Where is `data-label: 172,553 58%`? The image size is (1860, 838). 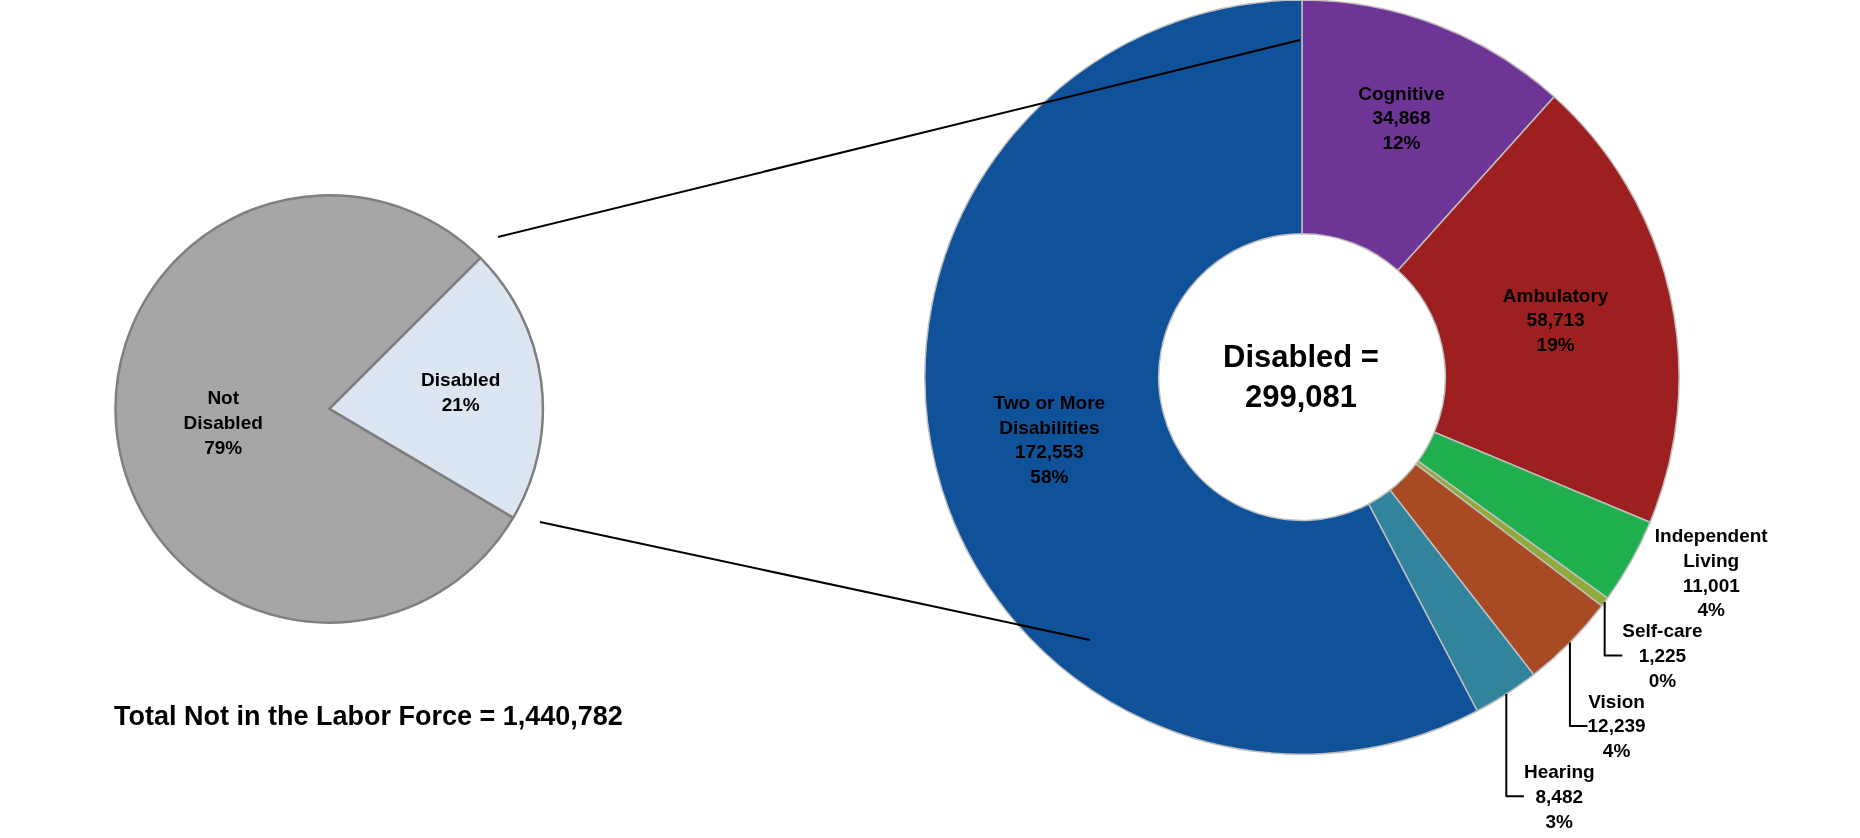 data-label: 172,553 58% is located at coordinates (1049, 464).